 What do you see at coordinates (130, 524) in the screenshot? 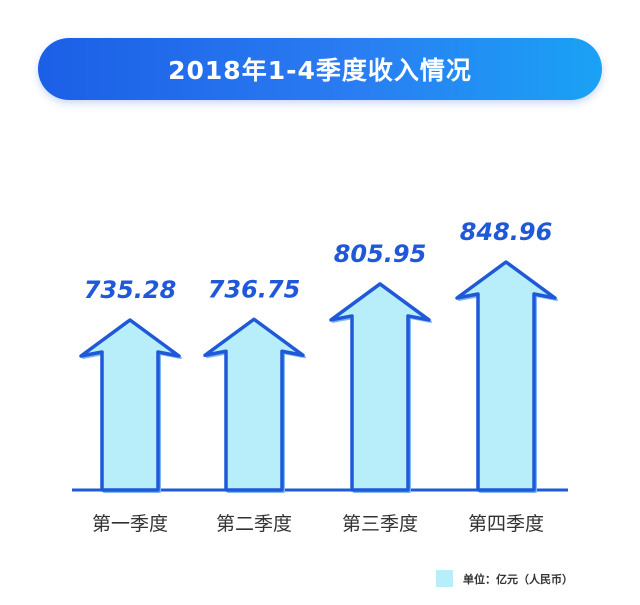
I see `category-label: 第一季度` at bounding box center [130, 524].